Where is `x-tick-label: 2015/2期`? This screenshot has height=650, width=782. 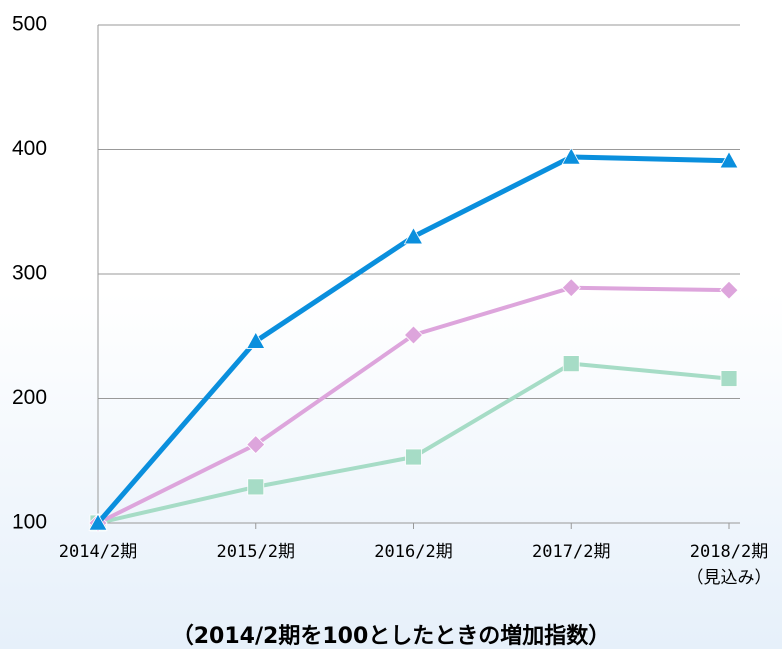 x-tick-label: 2015/2期 is located at coordinates (255, 552).